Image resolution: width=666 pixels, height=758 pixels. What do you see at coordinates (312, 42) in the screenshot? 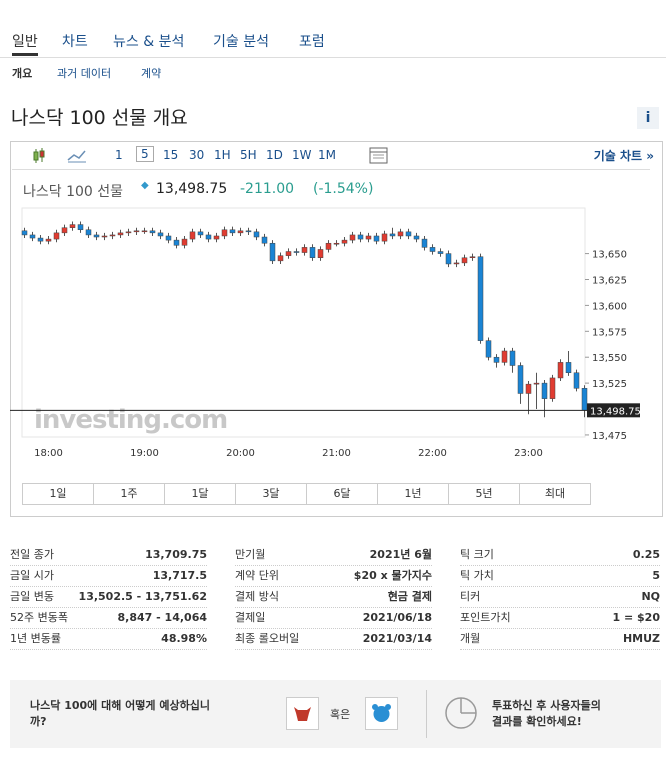
I see `tab: 포럼` at bounding box center [312, 42].